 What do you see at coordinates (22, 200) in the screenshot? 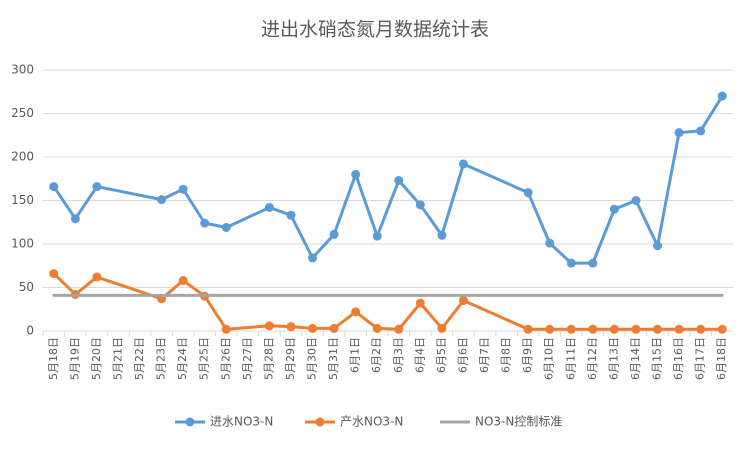
I see `y-tick-label: 150` at bounding box center [22, 200].